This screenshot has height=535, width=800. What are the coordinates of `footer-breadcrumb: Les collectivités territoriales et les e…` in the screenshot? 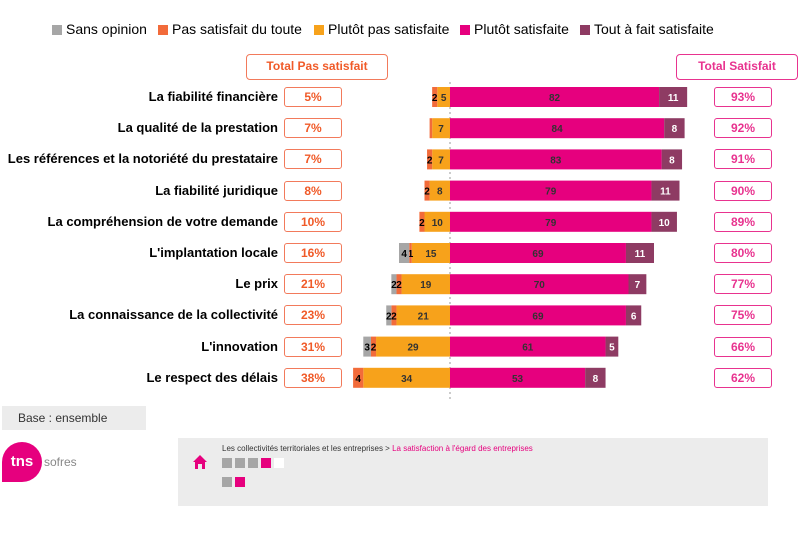 It's located at (377, 448).